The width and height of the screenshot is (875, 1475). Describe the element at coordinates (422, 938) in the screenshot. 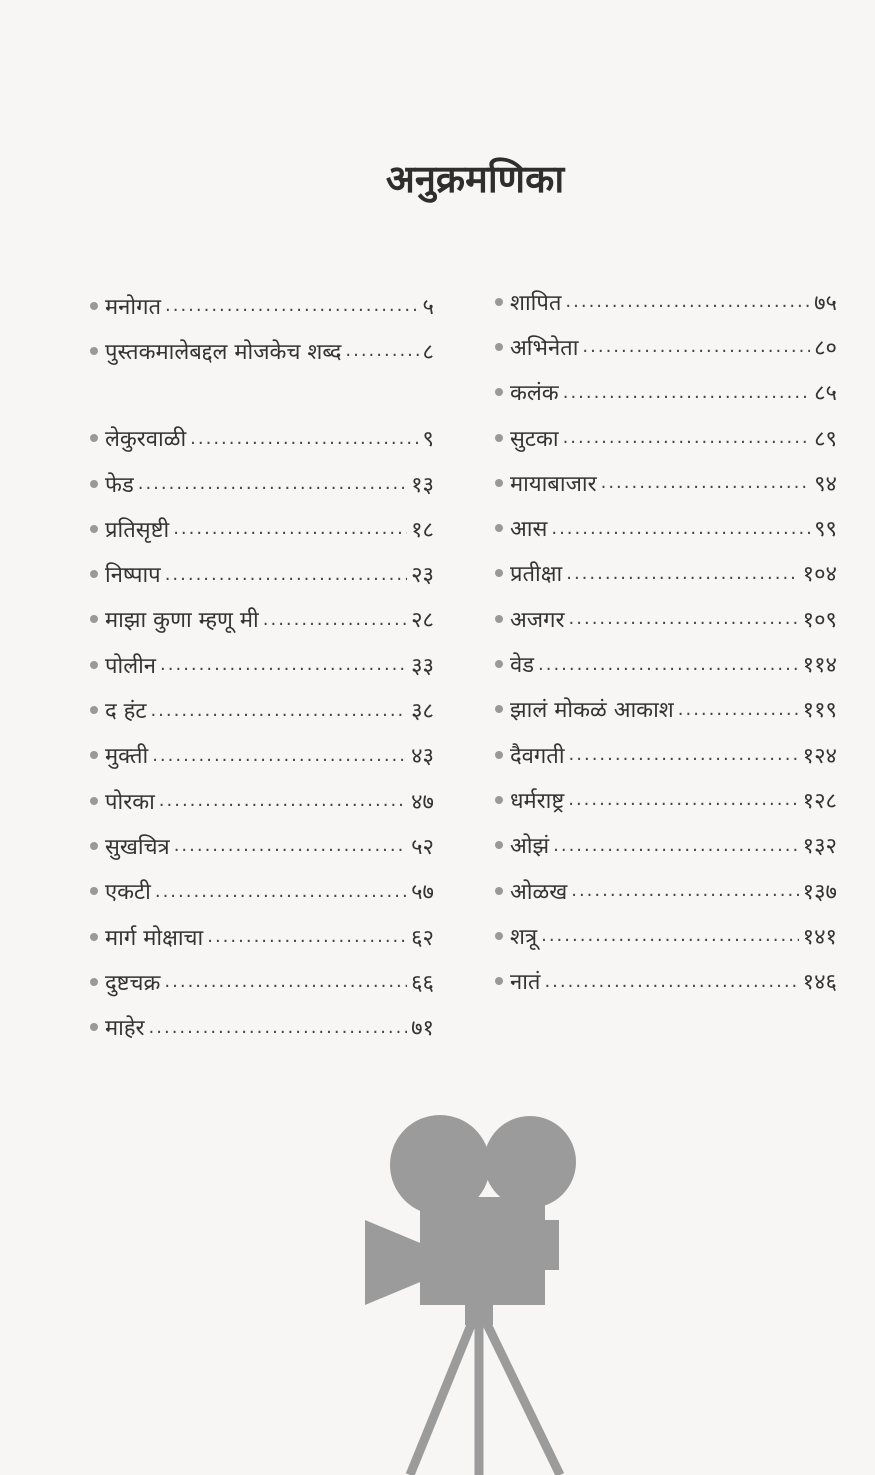

I see `entry-page-number: ६२` at that location.